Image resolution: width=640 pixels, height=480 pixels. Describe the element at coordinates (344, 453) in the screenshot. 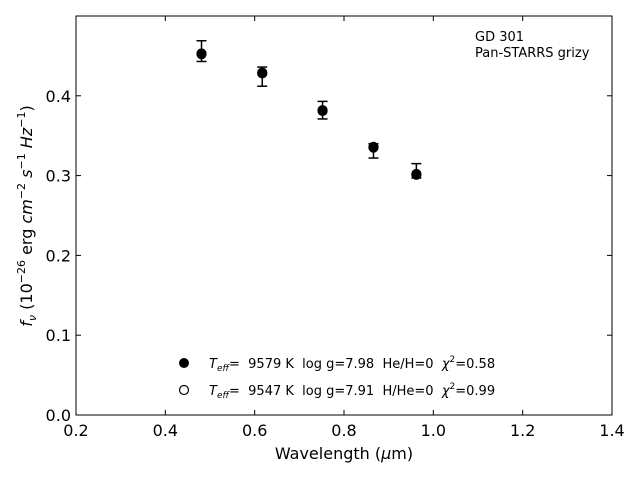

I see `x-axis-label: Wavelength (μm)` at that location.